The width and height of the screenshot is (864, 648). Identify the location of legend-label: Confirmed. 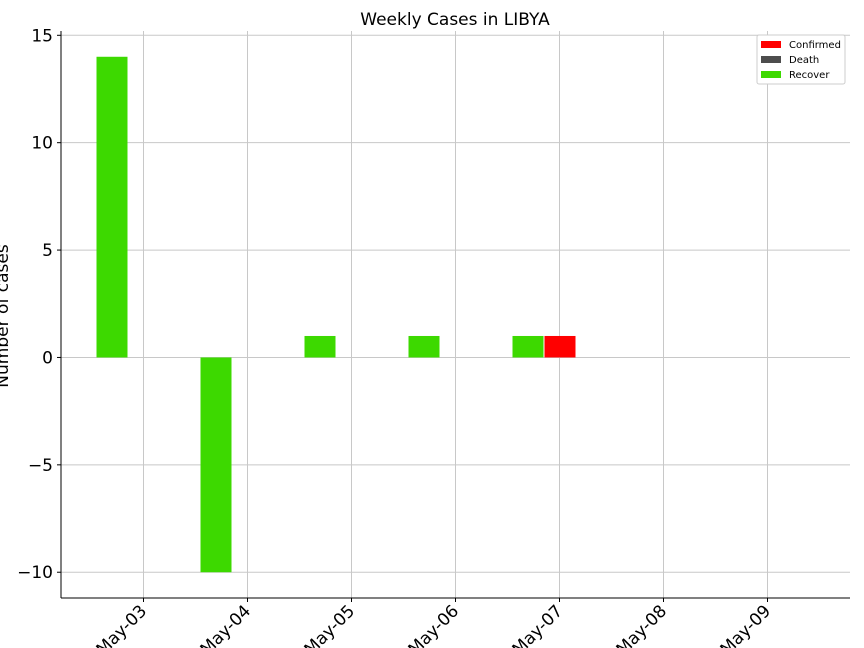
(815, 45).